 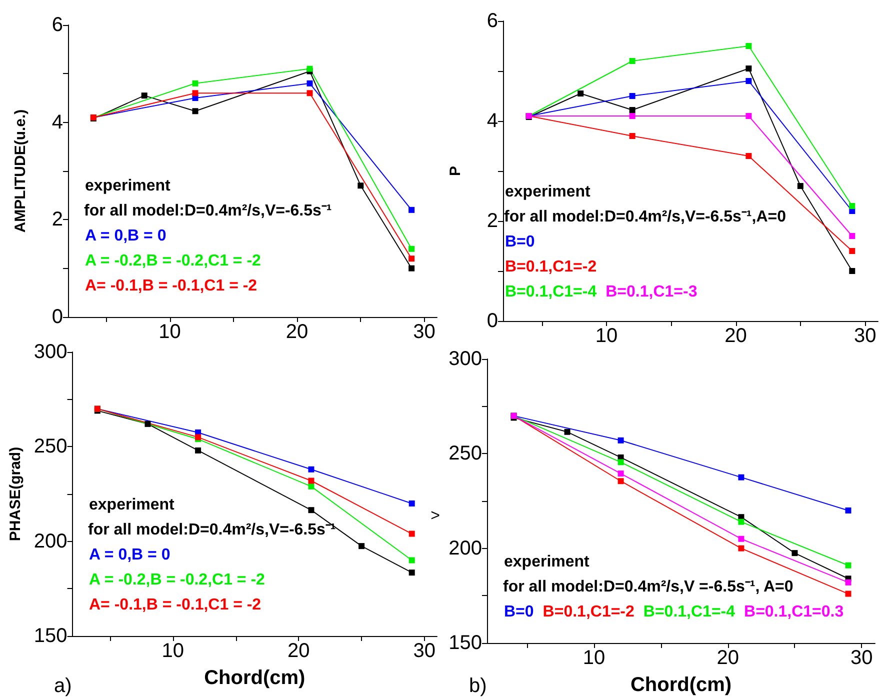 I want to click on series-label: B=0.1,C1=0.3, so click(x=794, y=612).